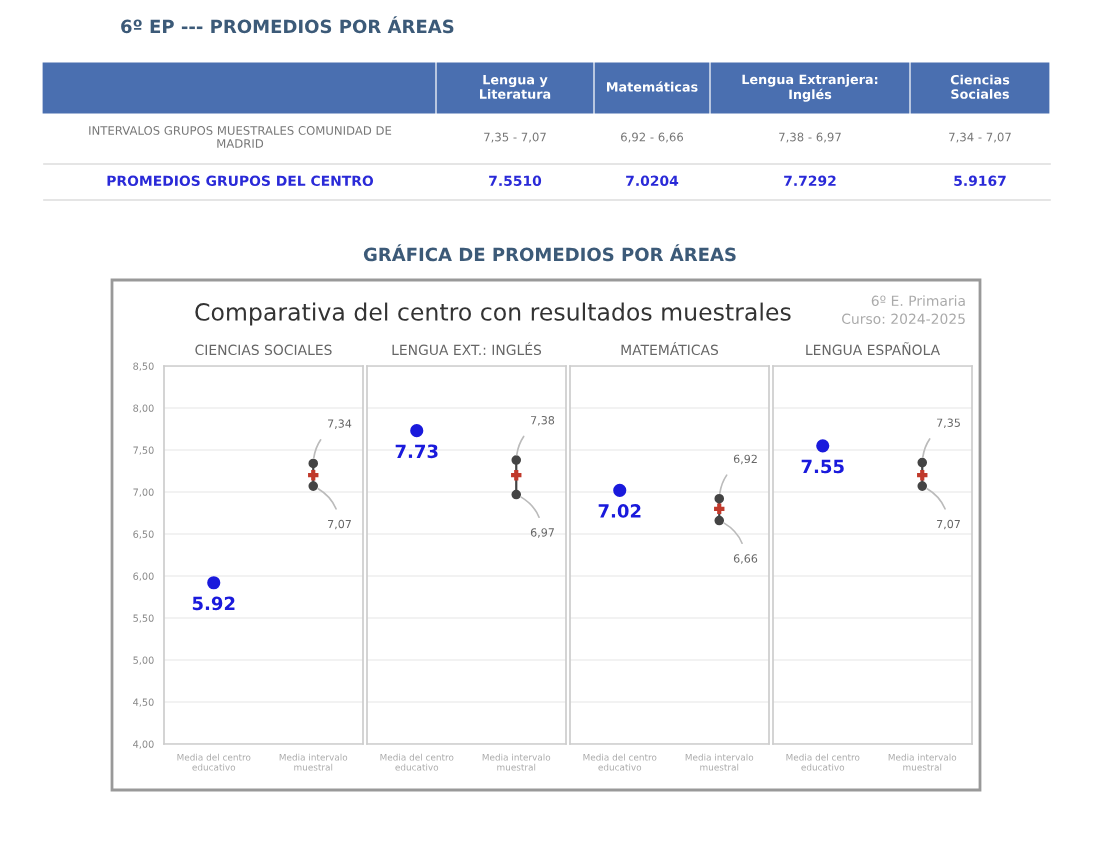 The image size is (1100, 844). Describe the element at coordinates (287, 25) in the screenshot. I see `text: 6º EP --- PROMEDIOS POR ÁREAS` at that location.